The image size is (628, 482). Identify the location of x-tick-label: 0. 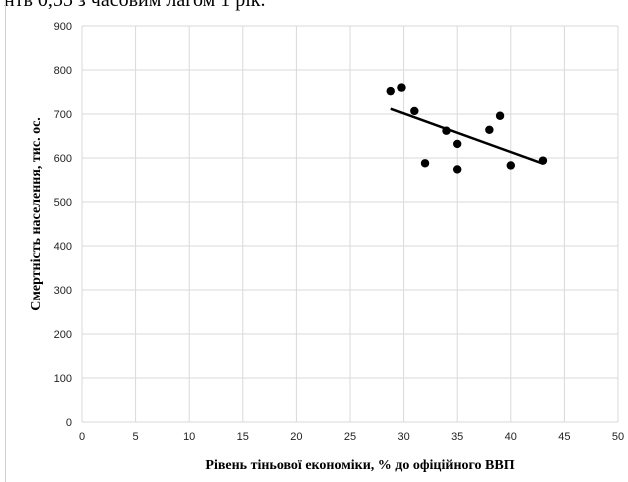
(82, 437).